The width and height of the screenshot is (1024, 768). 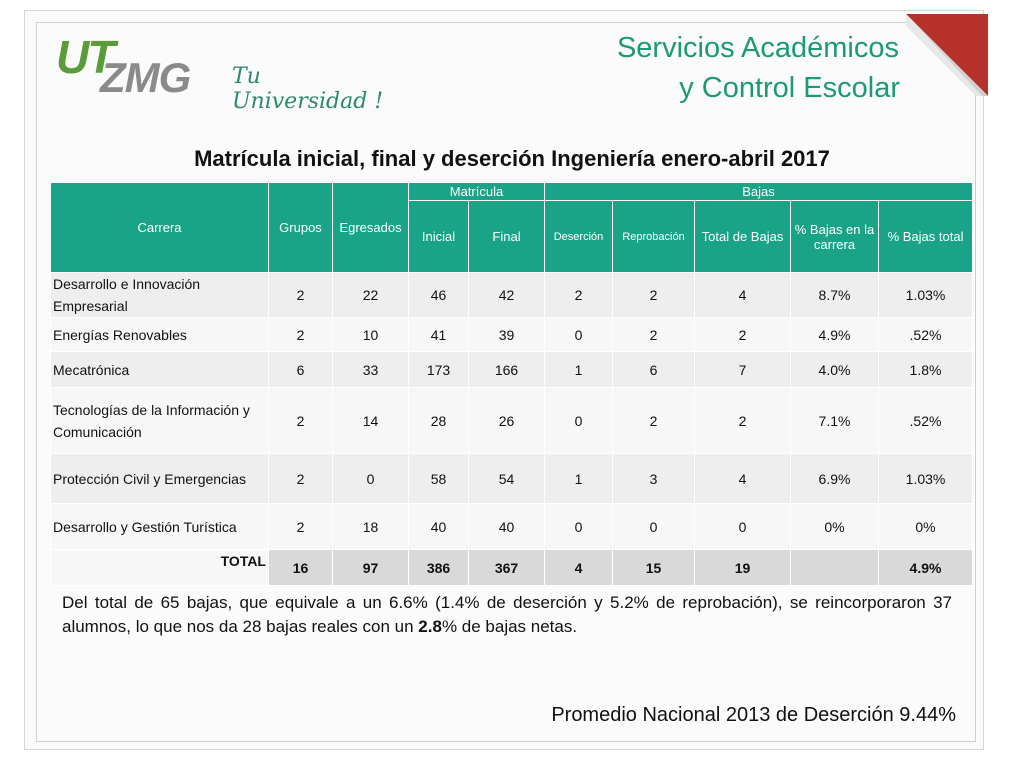 What do you see at coordinates (506, 236) in the screenshot?
I see `header-final: Final` at bounding box center [506, 236].